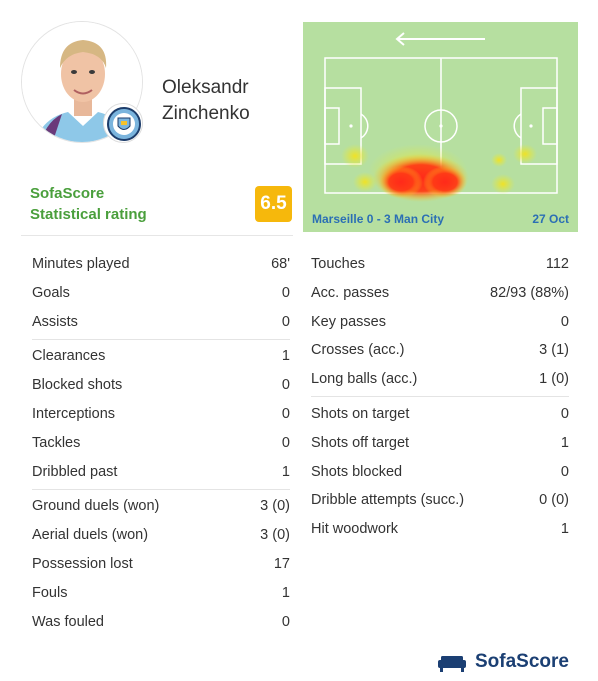  What do you see at coordinates (388, 500) in the screenshot?
I see `stat-label: Dribble attempts (succ.)` at bounding box center [388, 500].